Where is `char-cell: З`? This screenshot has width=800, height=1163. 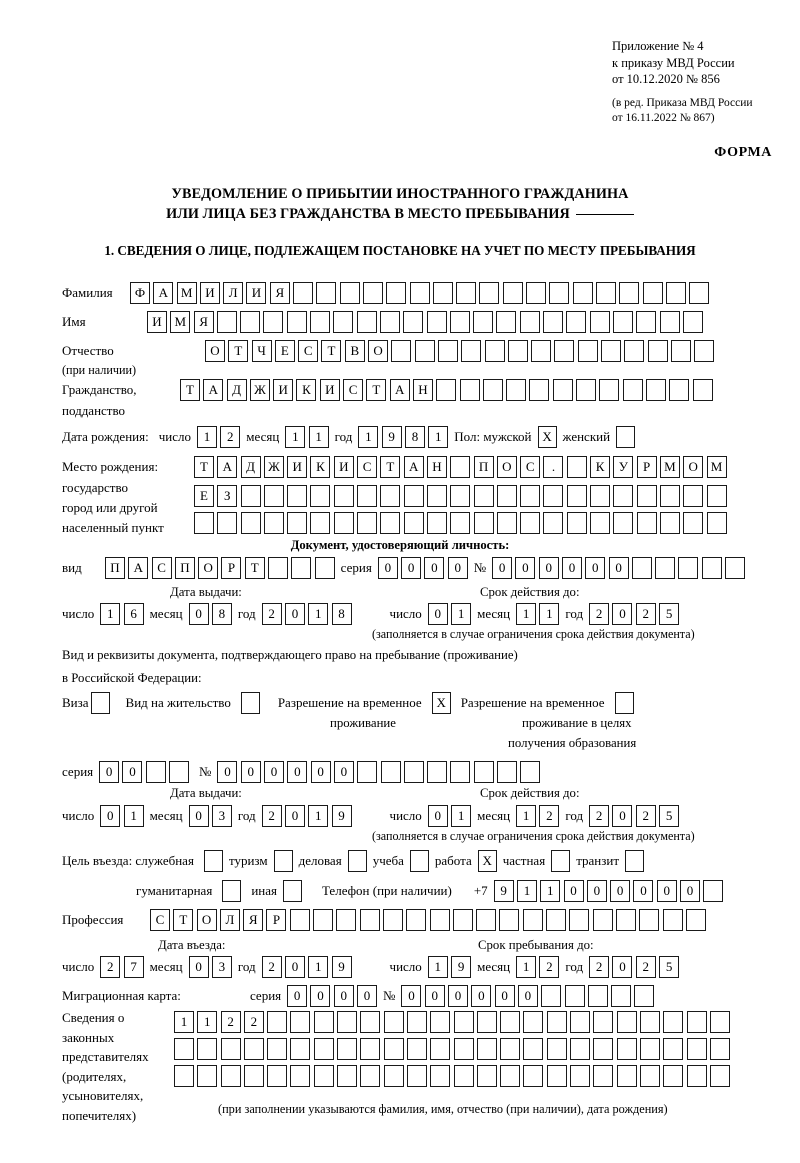
char-cell: З is located at coordinates (227, 496).